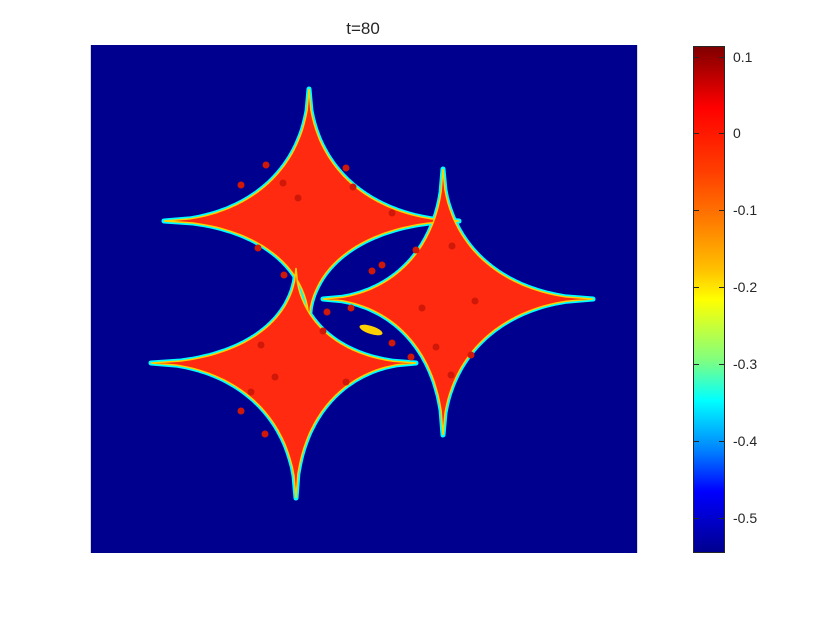 This screenshot has width=830, height=623. What do you see at coordinates (737, 133) in the screenshot?
I see `colorbar-tick-label: 0` at bounding box center [737, 133].